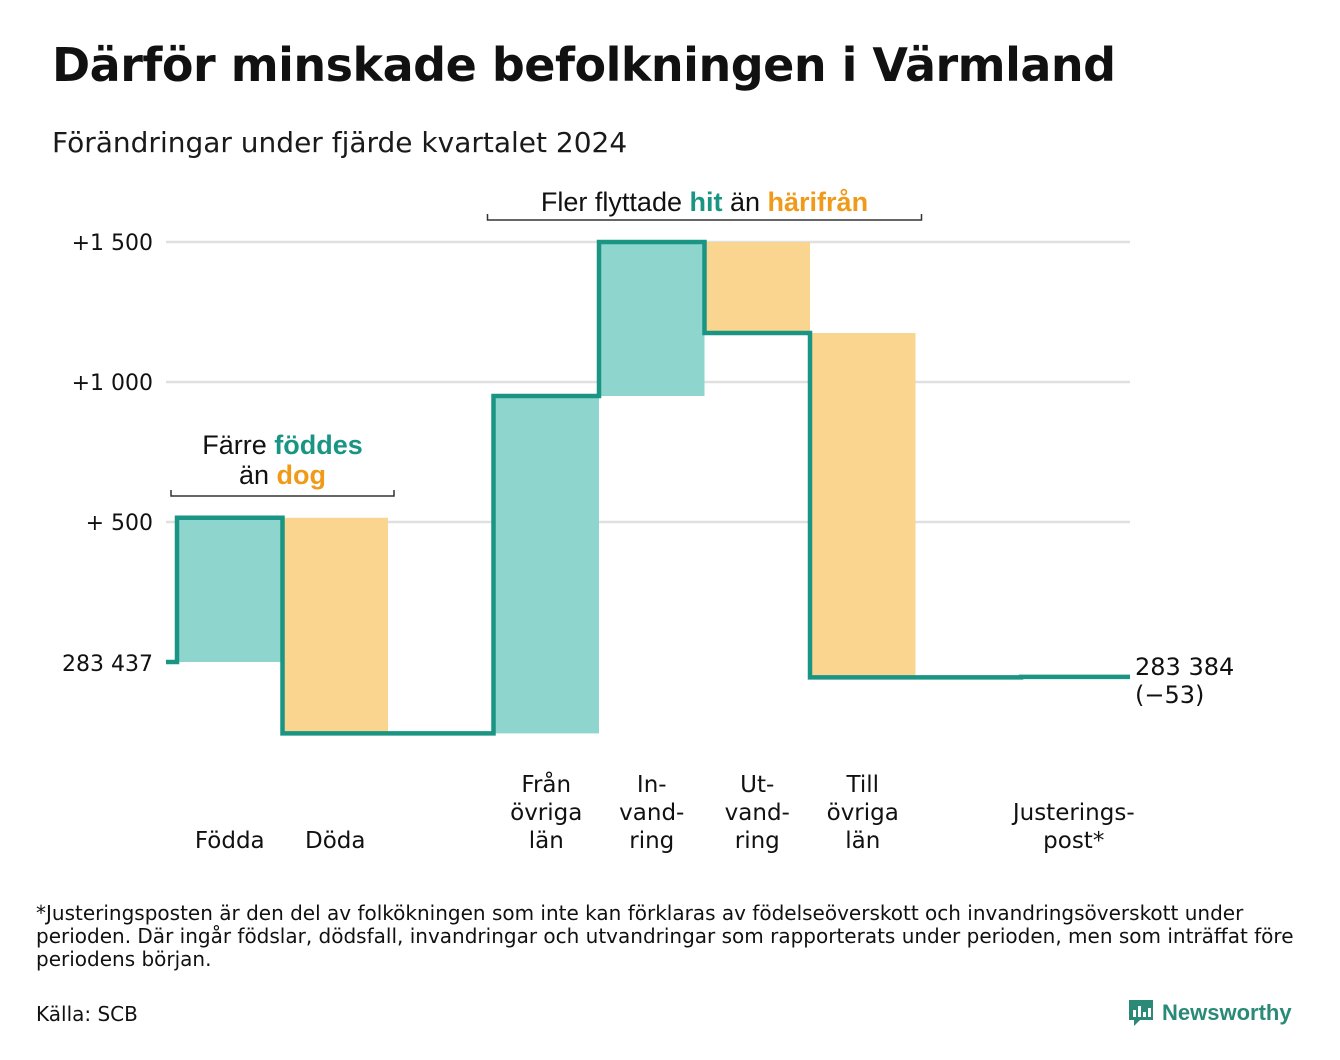 The height and width of the screenshot is (1060, 1340). I want to click on annotation-text: Fler flyttade hit än härifrån, so click(704, 202).